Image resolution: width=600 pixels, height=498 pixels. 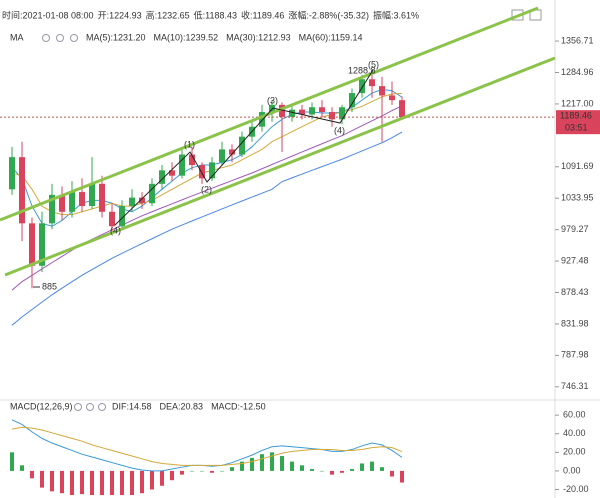 What do you see at coordinates (182, 406) in the screenshot?
I see `legend-entry: DEA:20.83` at bounding box center [182, 406].